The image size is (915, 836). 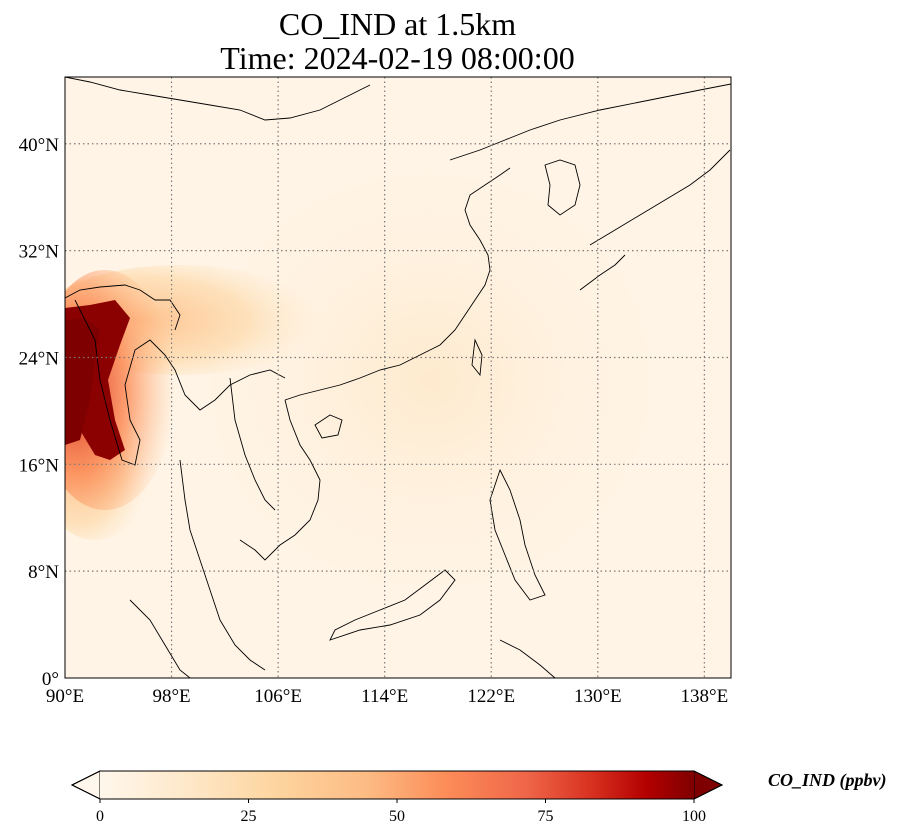 What do you see at coordinates (397, 785) in the screenshot?
I see `colorbar-gradient` at bounding box center [397, 785].